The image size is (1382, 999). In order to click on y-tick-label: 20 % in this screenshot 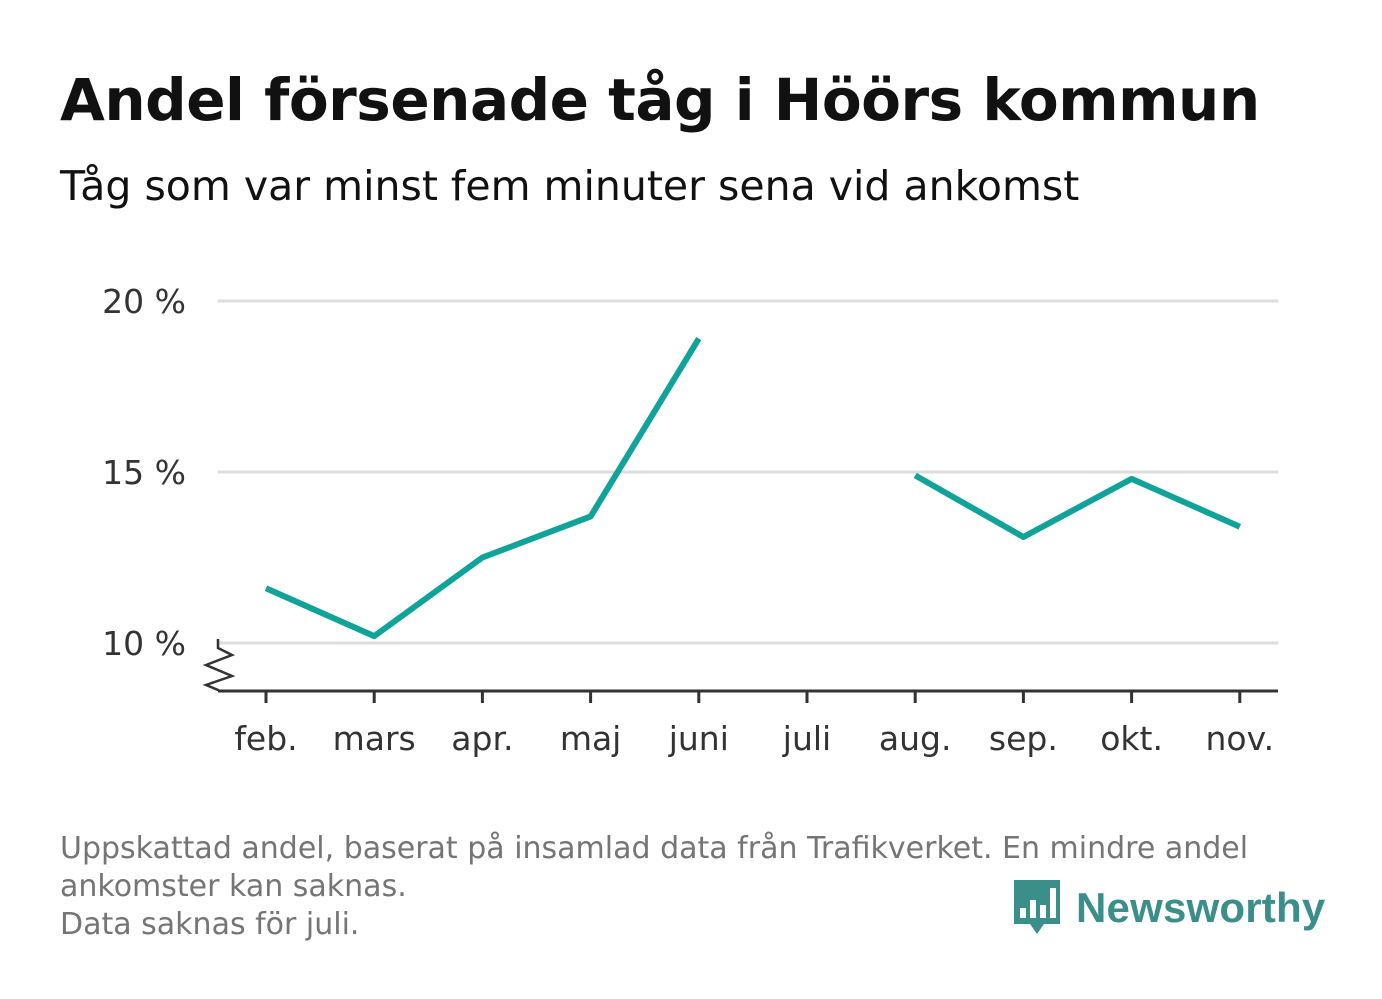, I will do `click(144, 301)`.